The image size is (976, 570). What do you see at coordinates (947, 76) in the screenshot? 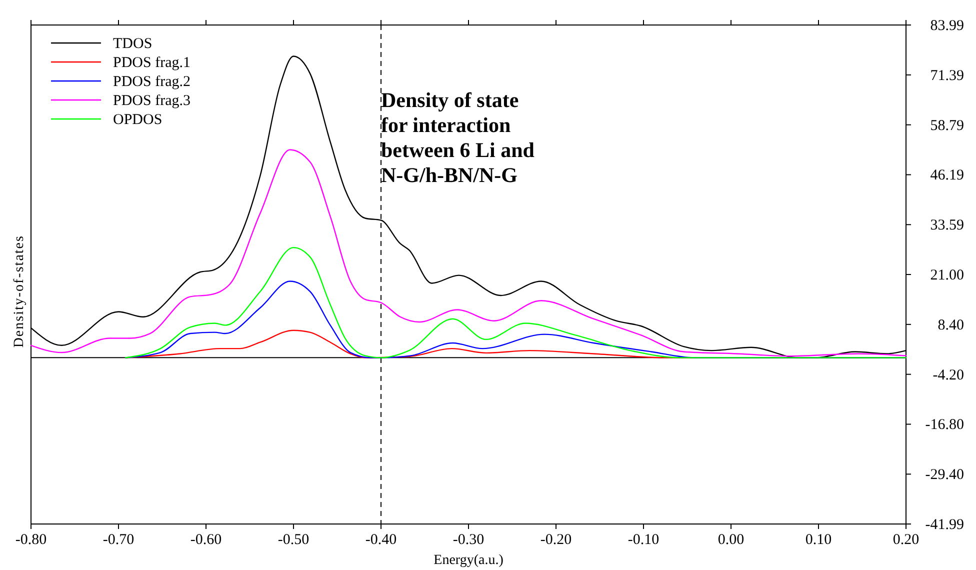
I see `y-tick-label: 71.39` at bounding box center [947, 76].